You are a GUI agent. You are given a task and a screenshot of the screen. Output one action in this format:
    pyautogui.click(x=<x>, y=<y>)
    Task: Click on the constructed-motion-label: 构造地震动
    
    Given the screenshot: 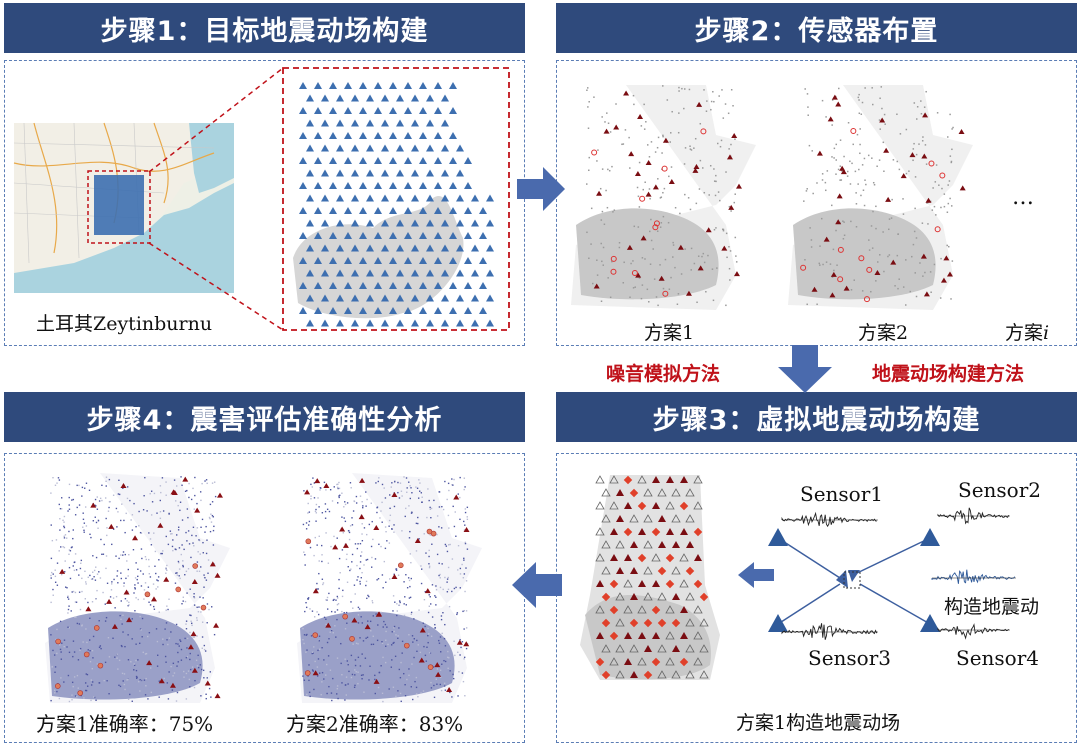 What is the action you would take?
    pyautogui.click(x=992, y=607)
    